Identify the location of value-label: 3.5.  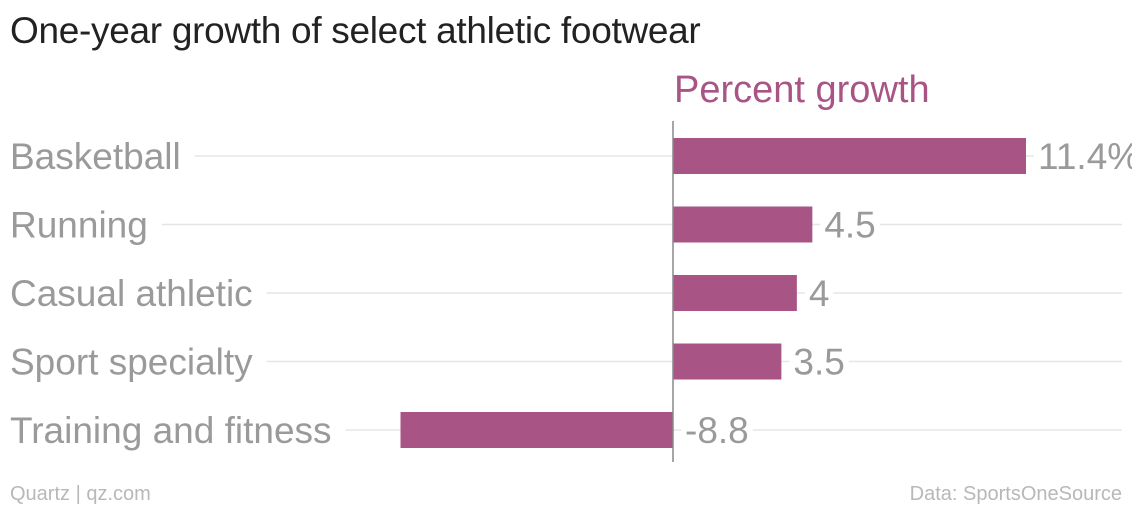
(818, 362).